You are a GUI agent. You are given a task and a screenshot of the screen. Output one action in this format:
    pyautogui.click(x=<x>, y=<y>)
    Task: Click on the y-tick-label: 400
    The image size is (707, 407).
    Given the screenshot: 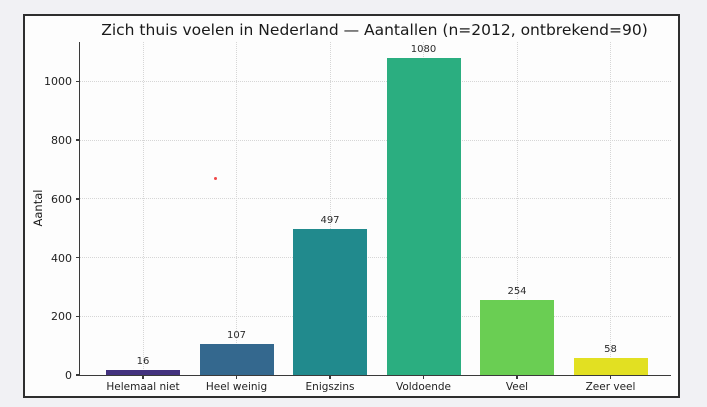 What is the action you would take?
    pyautogui.click(x=61, y=258)
    